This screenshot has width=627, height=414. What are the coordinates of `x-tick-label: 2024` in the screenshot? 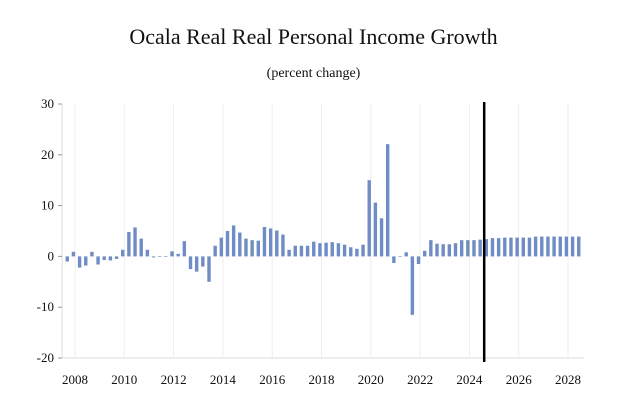 It's located at (469, 379).